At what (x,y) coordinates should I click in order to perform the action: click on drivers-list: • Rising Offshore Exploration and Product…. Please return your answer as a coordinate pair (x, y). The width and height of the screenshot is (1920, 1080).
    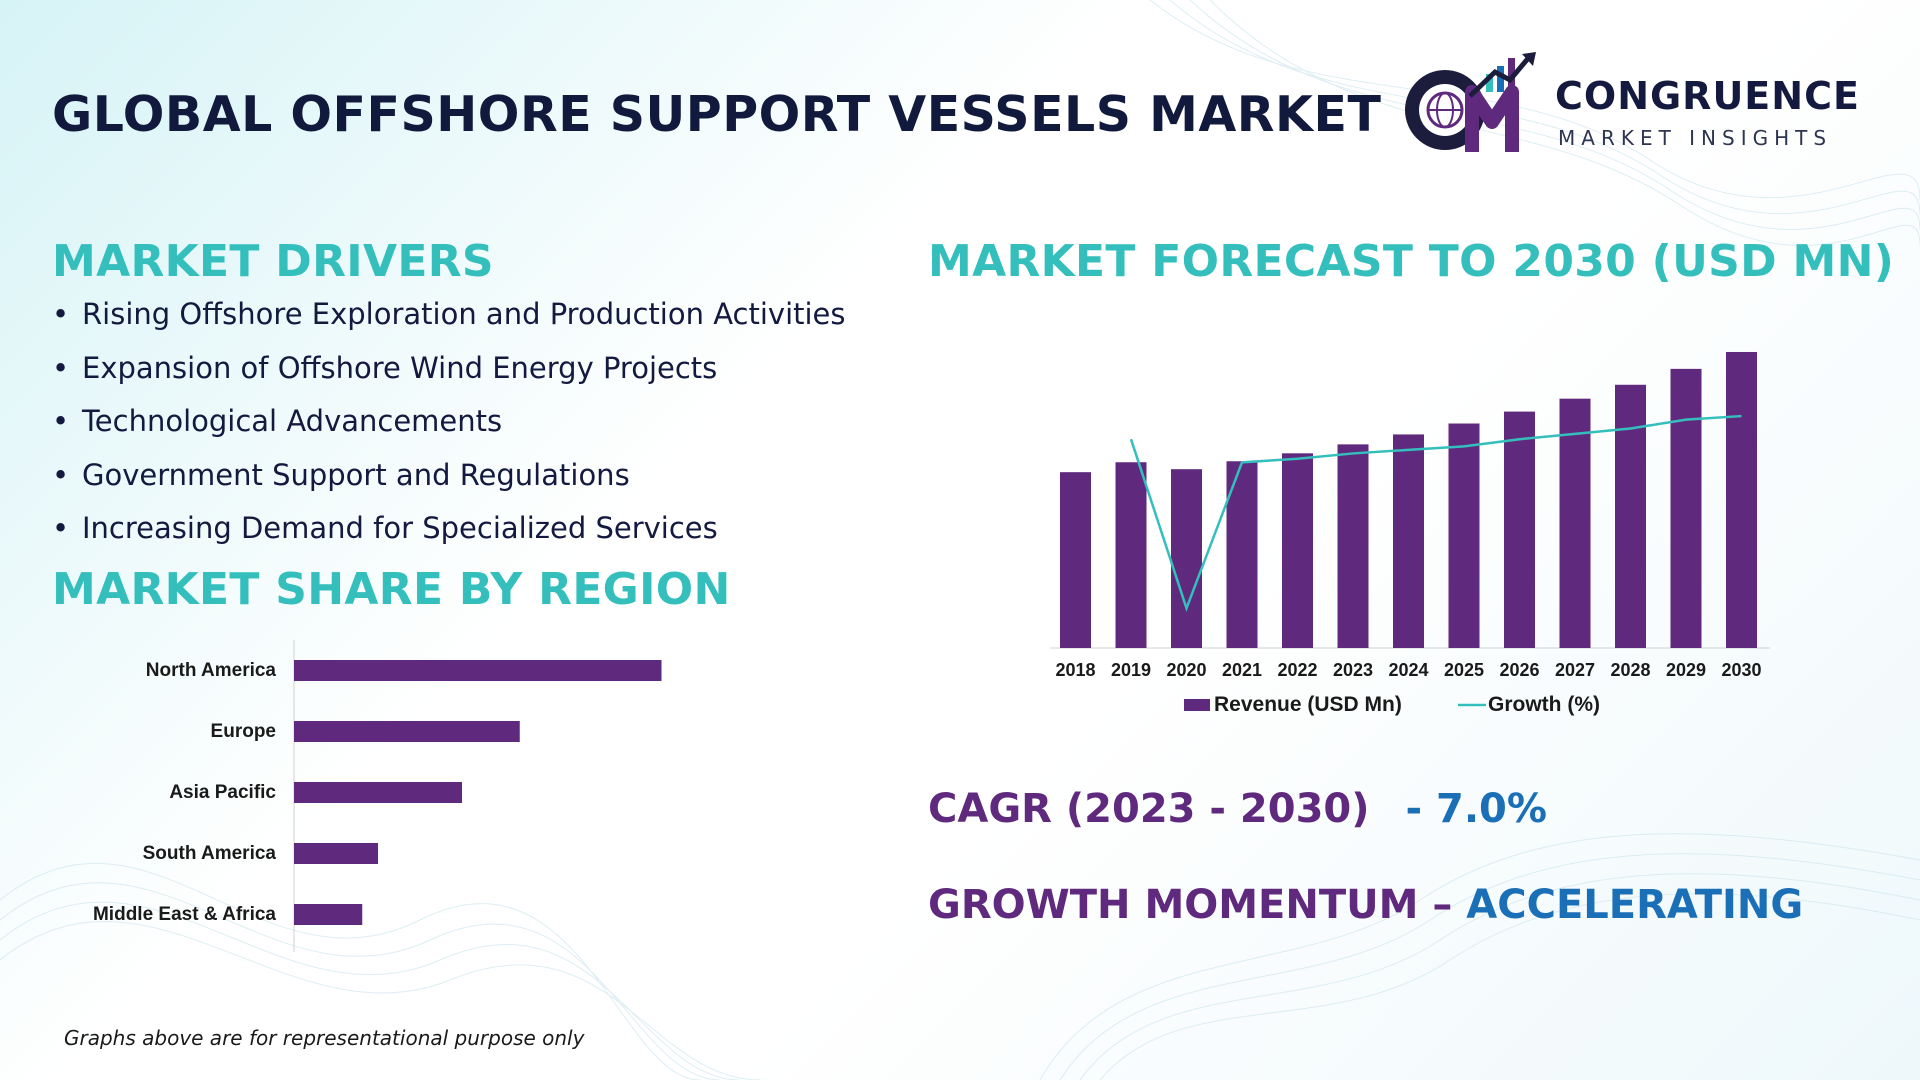
    Looking at the image, I should click on (449, 428).